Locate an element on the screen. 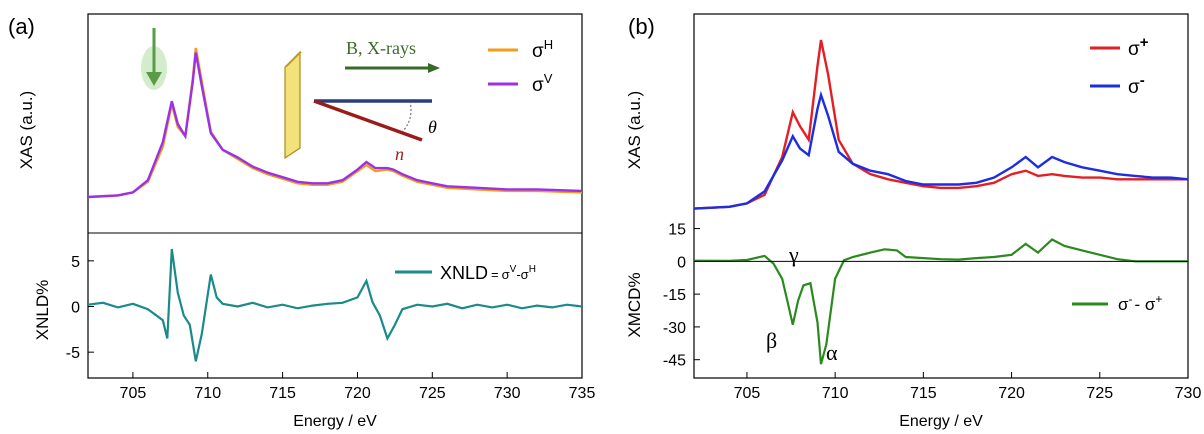 Image resolution: width=1204 pixels, height=434 pixels. panel-b-xticks: 705 710 715 720 725 730 is located at coordinates (968, 387).